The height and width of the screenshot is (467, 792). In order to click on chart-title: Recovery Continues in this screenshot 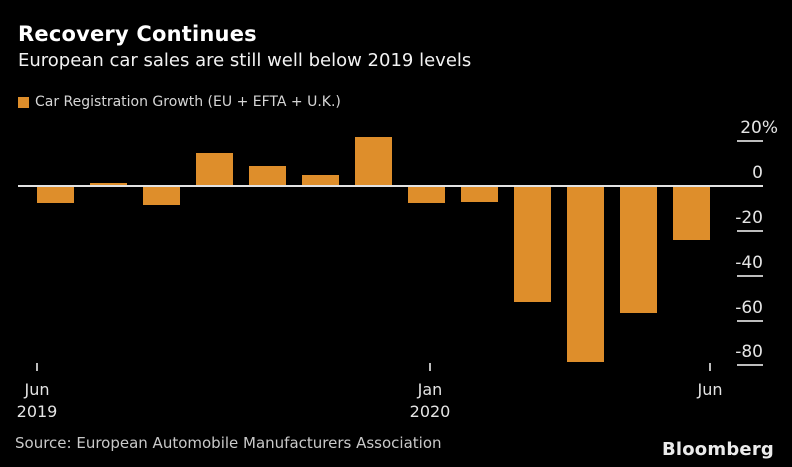, I will do `click(137, 34)`.